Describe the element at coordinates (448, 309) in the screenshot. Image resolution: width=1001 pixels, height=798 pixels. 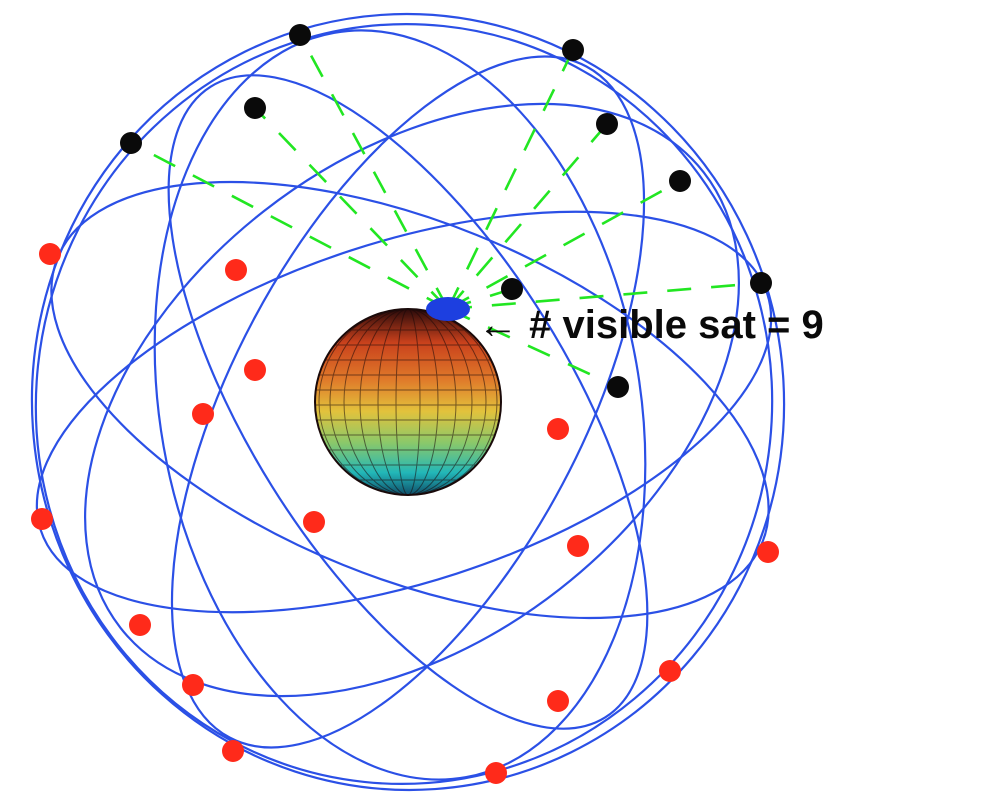
I see `observer-receiver` at that location.